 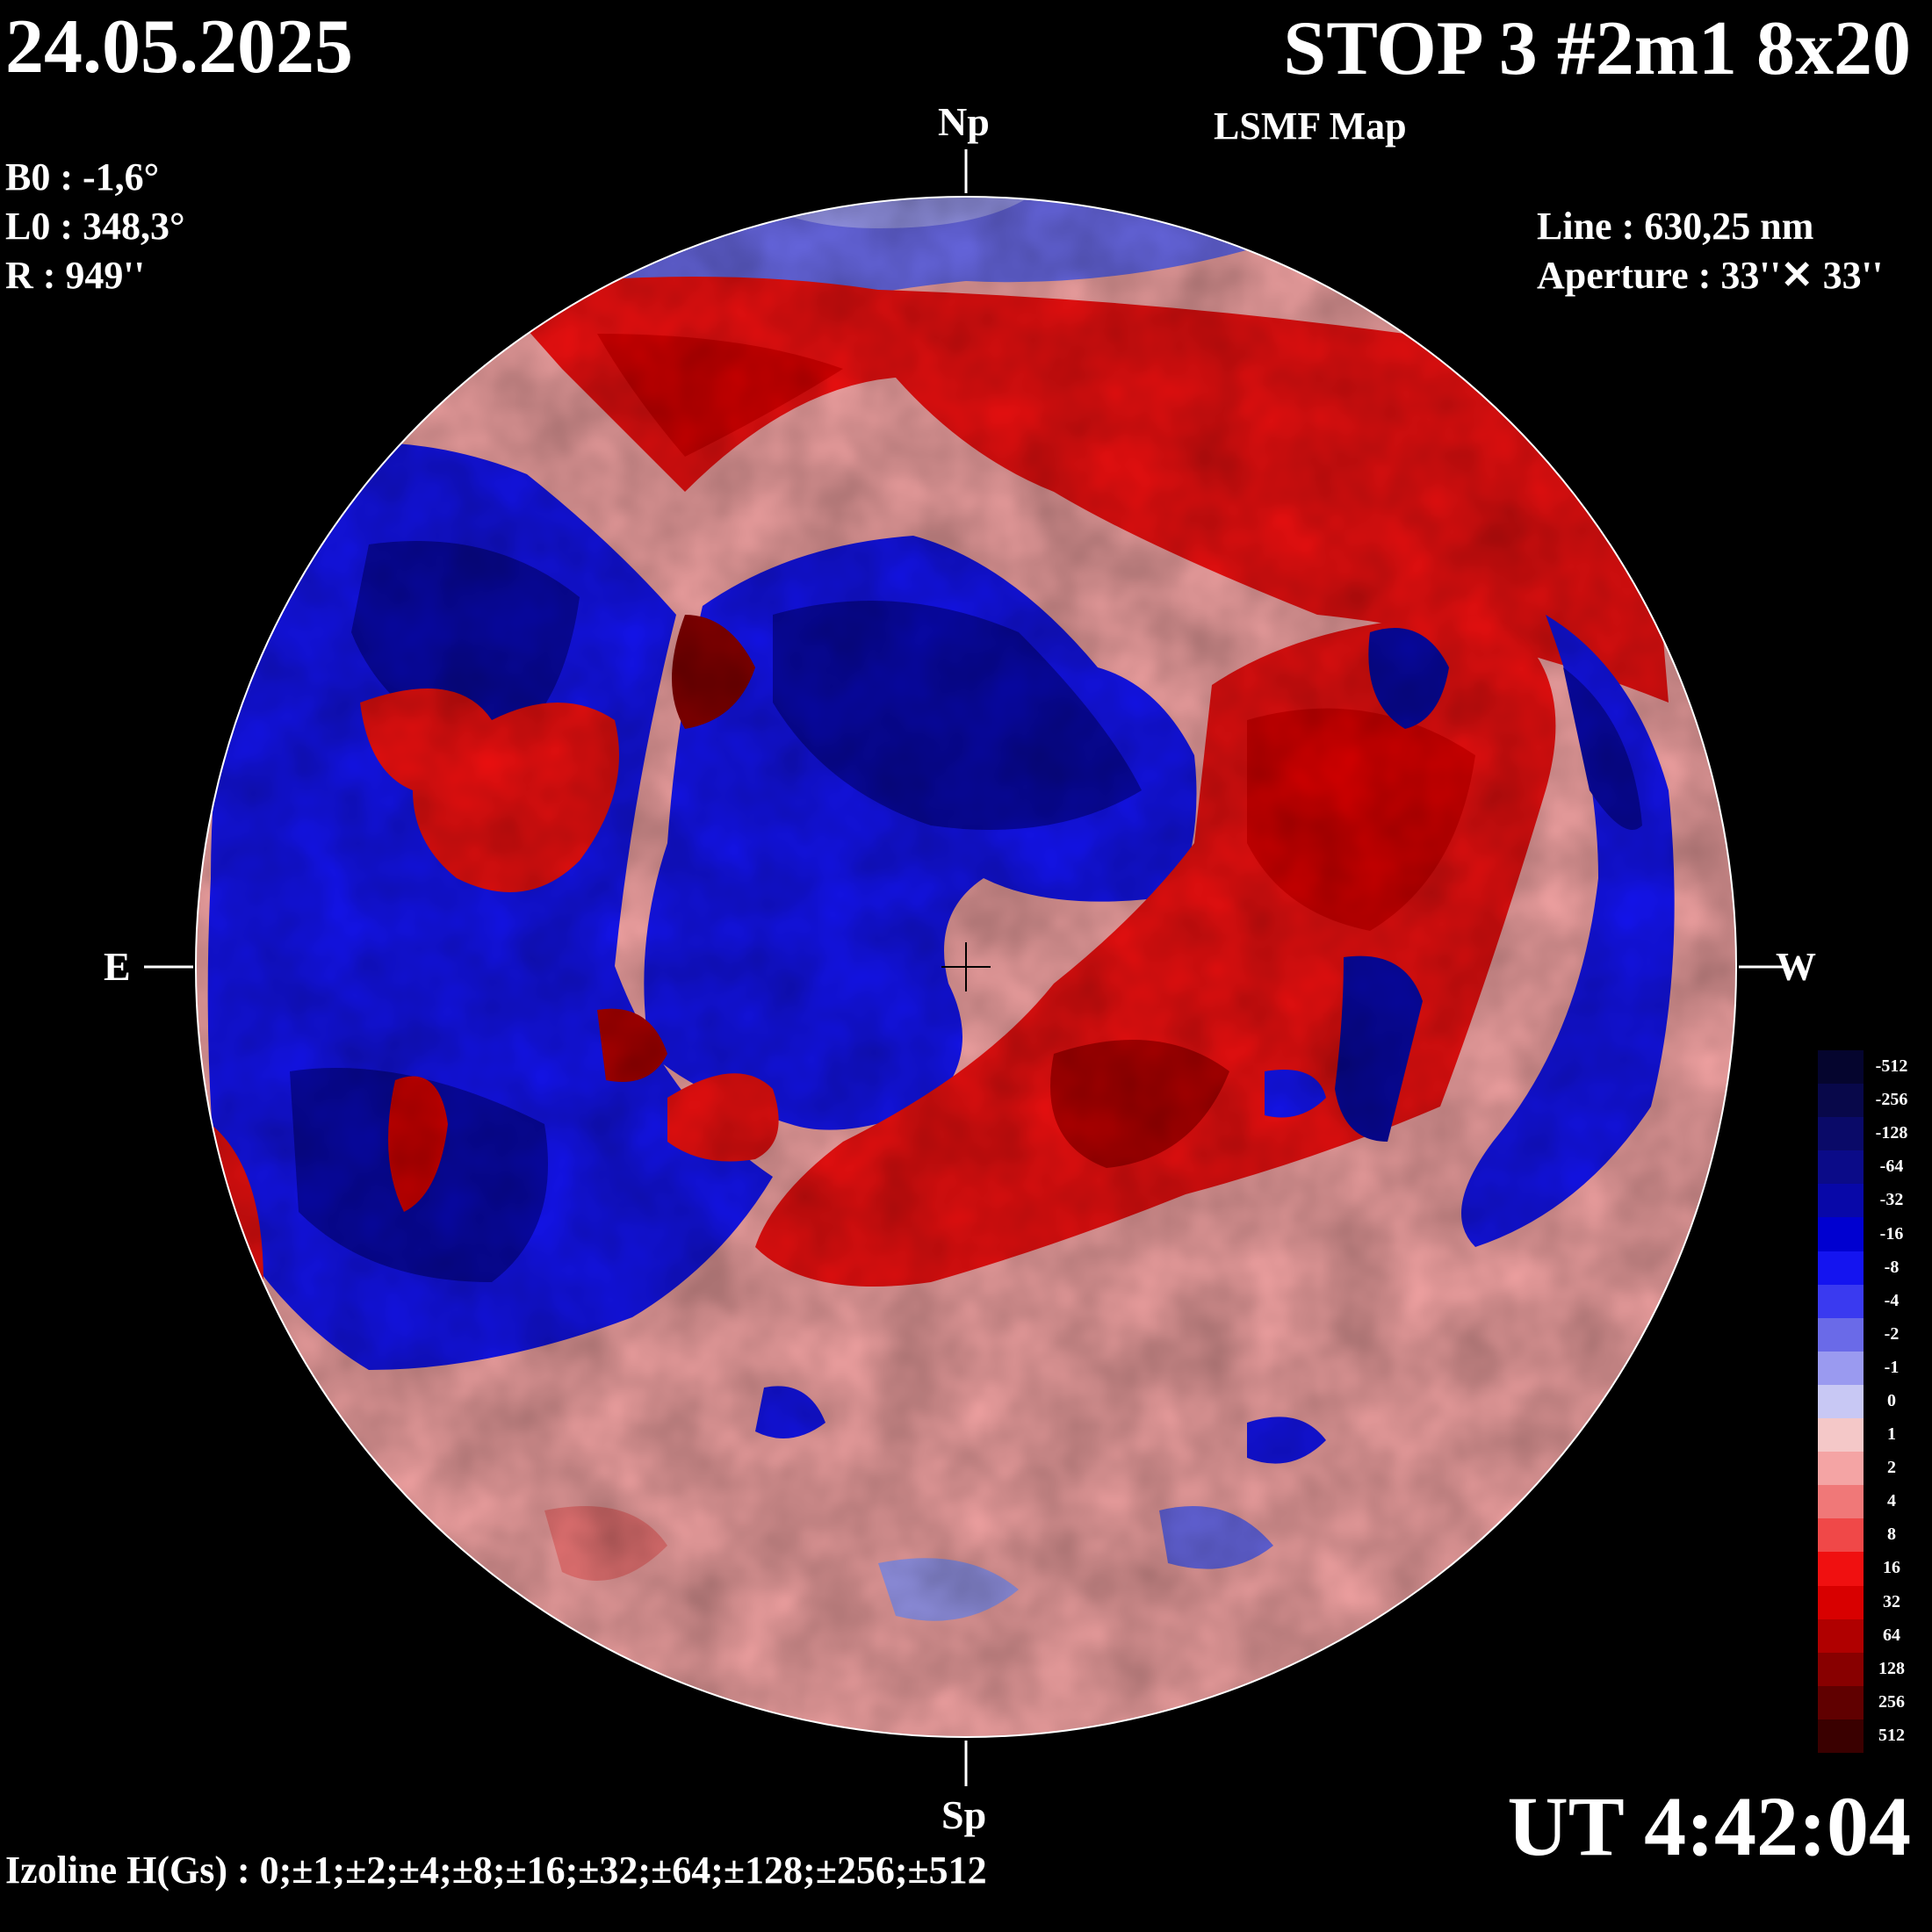 What do you see at coordinates (1891, 1701) in the screenshot?
I see `legend-label: 256` at bounding box center [1891, 1701].